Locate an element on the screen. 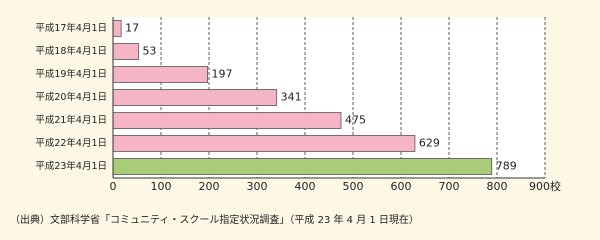  value-label: 17 is located at coordinates (132, 28).